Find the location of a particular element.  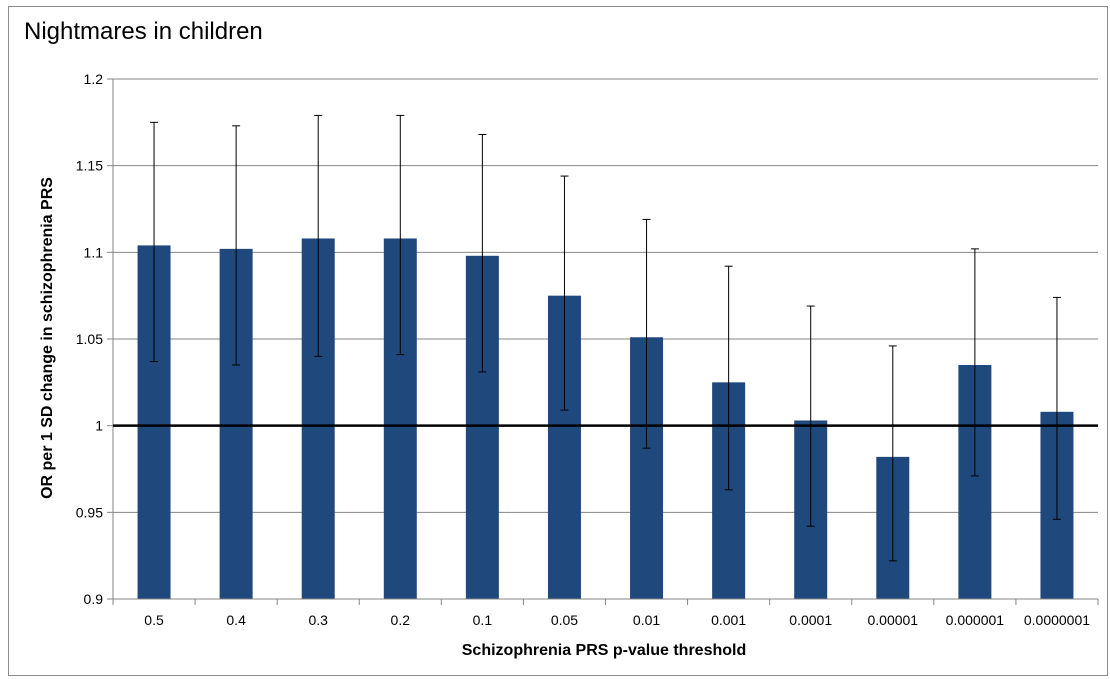

x-tick-label: 0.0001 is located at coordinates (810, 620).